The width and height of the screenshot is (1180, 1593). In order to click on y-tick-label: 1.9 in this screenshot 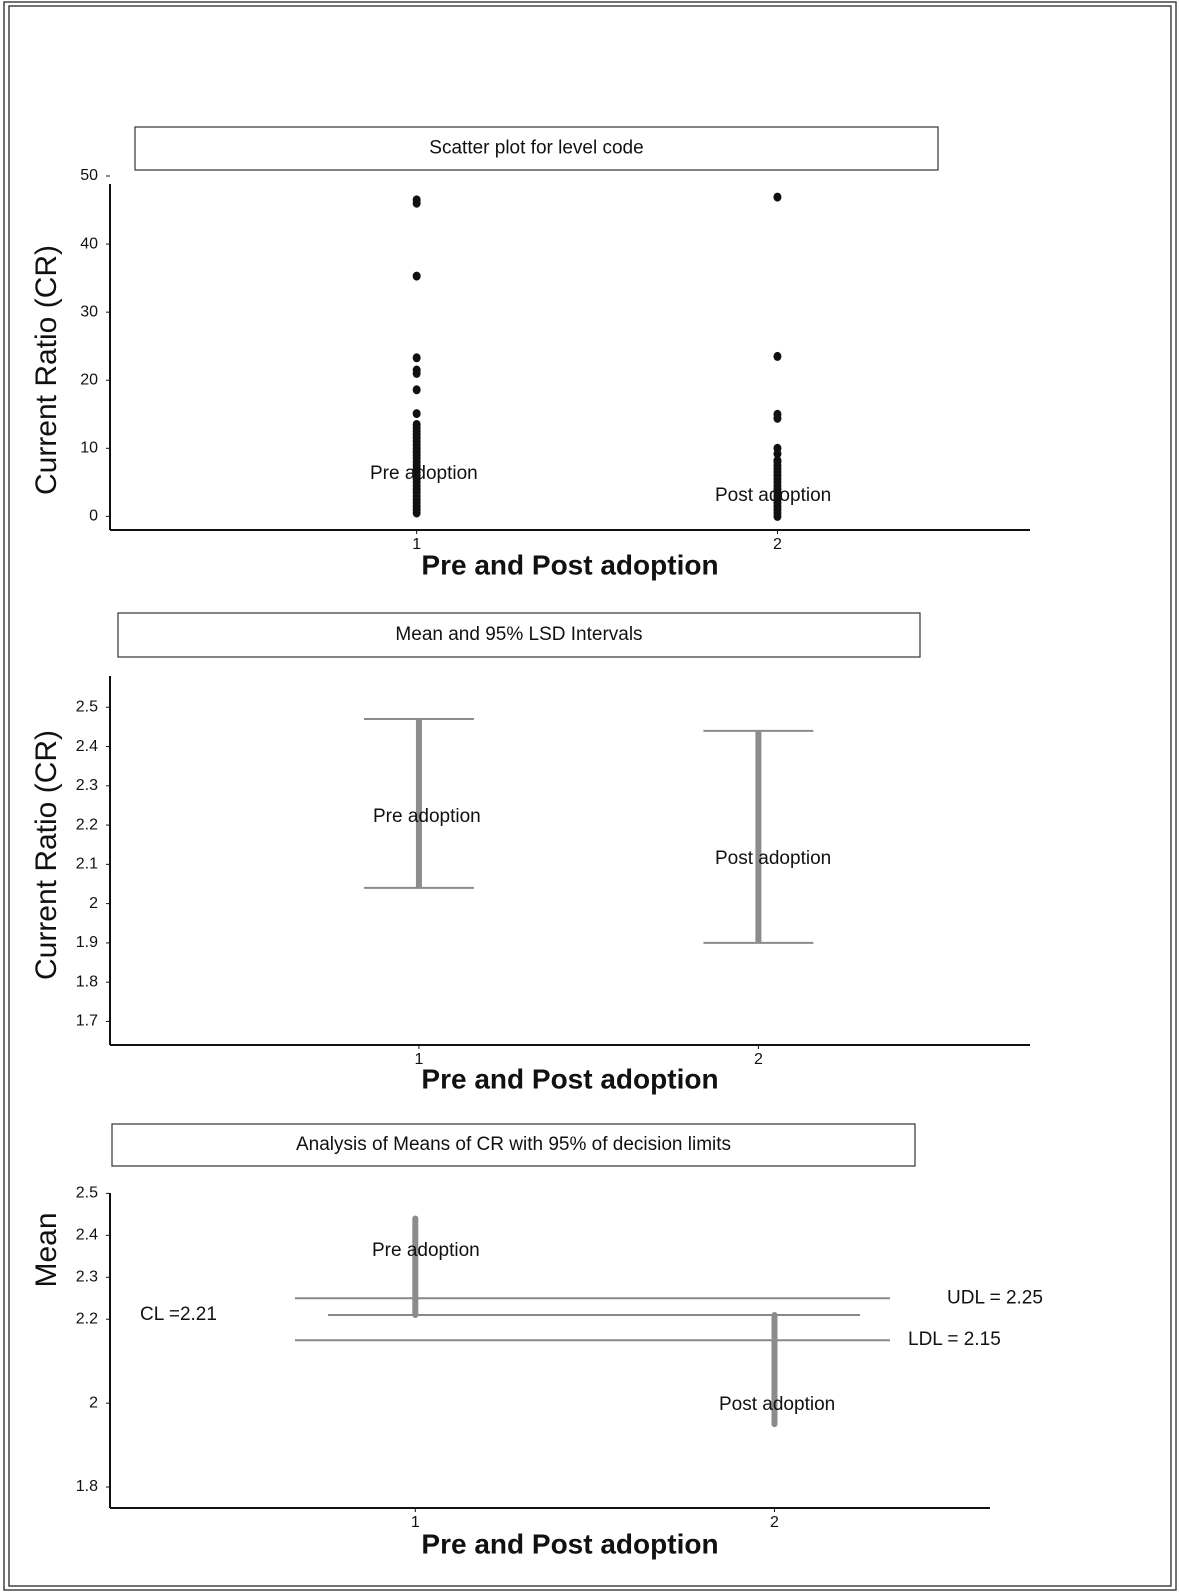, I will do `click(87, 942)`.